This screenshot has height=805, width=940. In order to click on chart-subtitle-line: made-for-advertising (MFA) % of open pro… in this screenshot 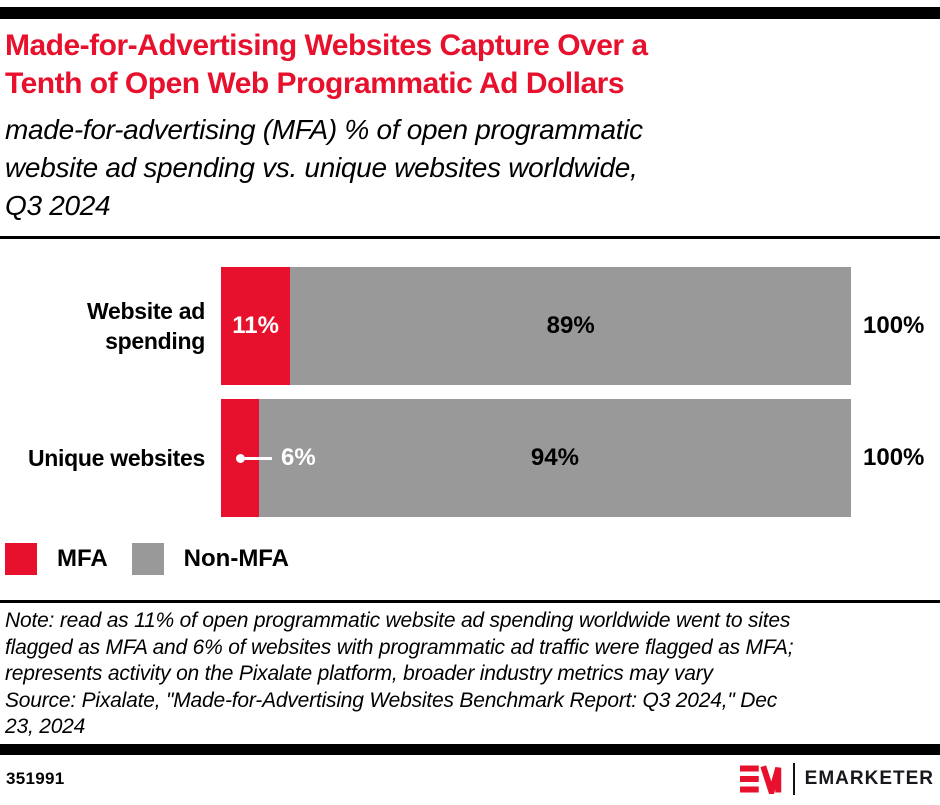, I will do `click(324, 129)`.